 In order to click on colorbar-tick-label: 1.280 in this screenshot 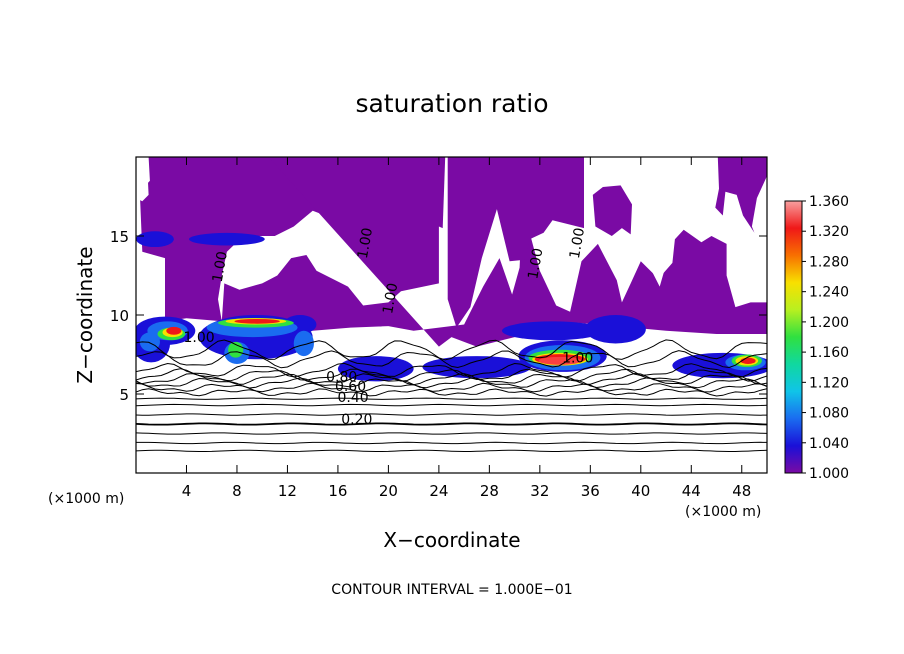, I will do `click(829, 262)`.